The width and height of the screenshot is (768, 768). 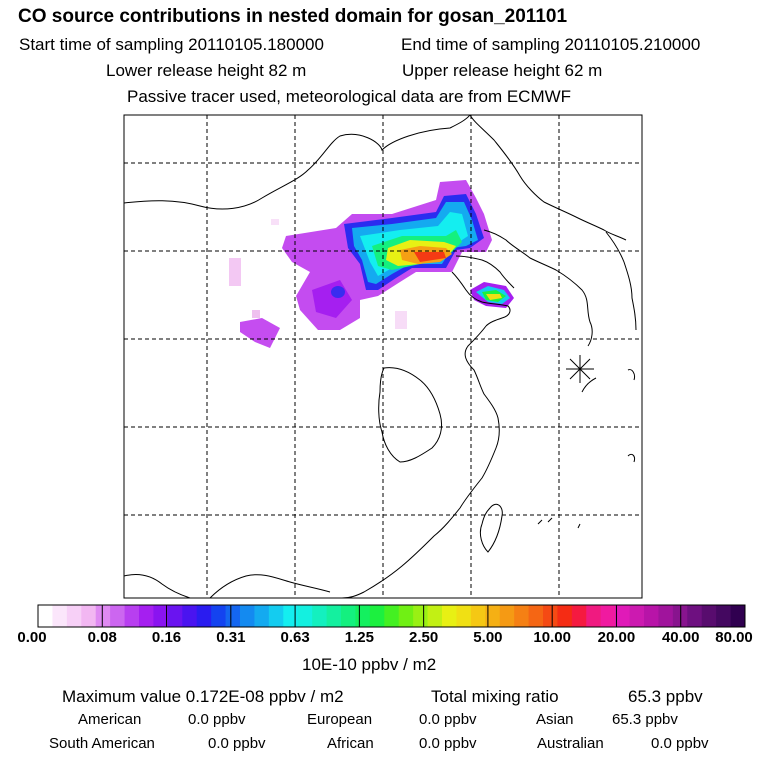 I want to click on plume-faint-south, so click(x=401, y=320).